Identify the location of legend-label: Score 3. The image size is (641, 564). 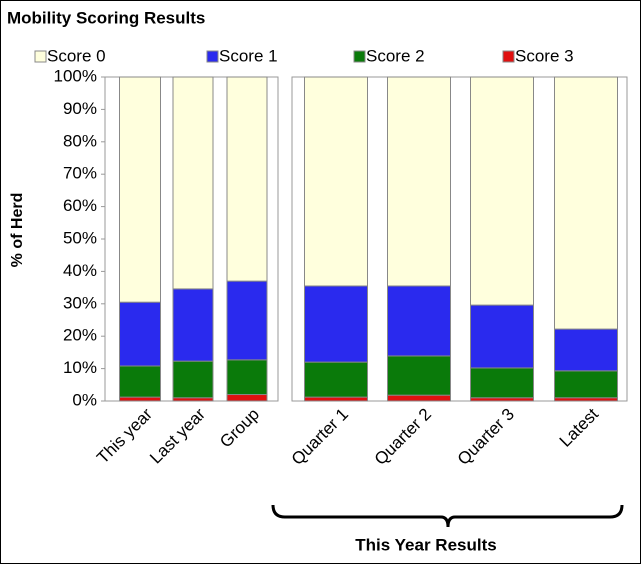
(544, 55).